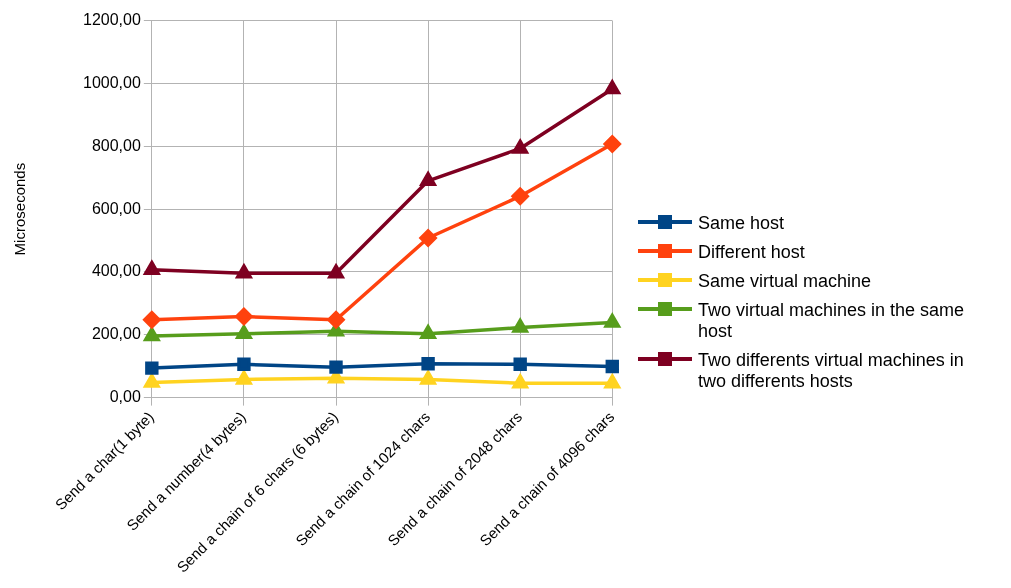  Describe the element at coordinates (751, 252) in the screenshot. I see `legend-label: Different host` at that location.